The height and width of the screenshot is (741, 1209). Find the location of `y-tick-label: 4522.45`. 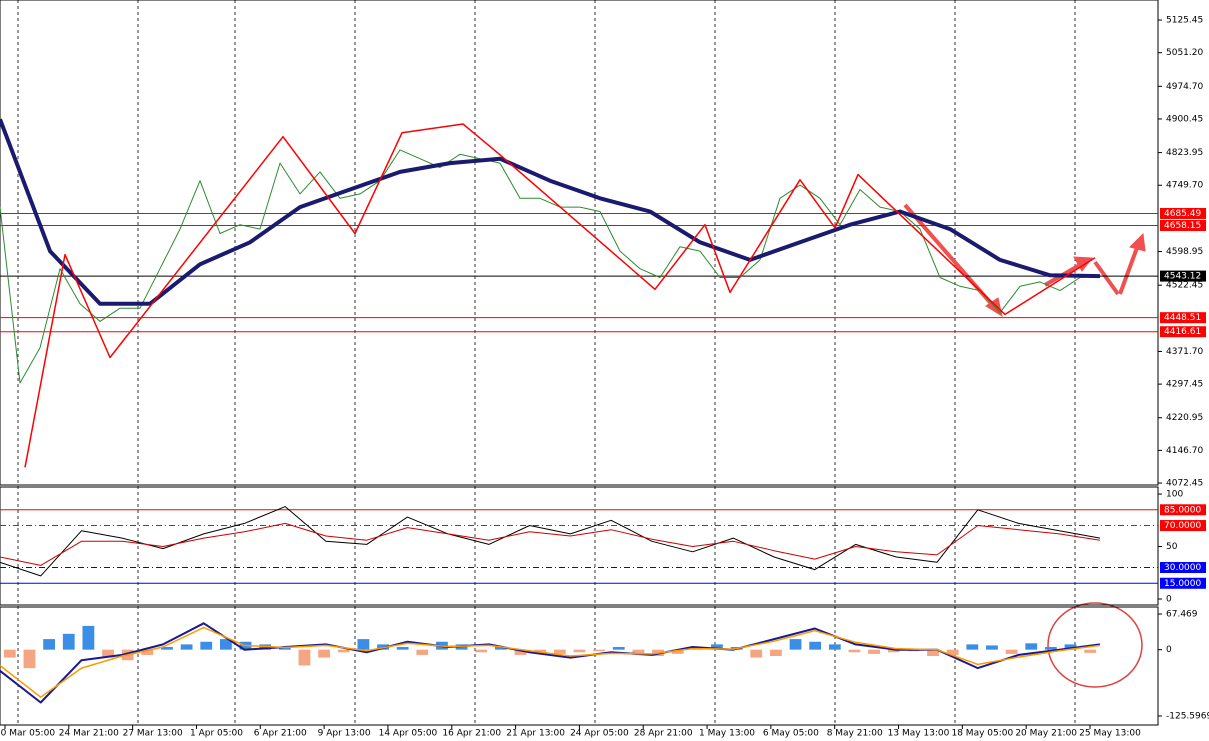

y-tick-label: 4522.45 is located at coordinates (1184, 286).